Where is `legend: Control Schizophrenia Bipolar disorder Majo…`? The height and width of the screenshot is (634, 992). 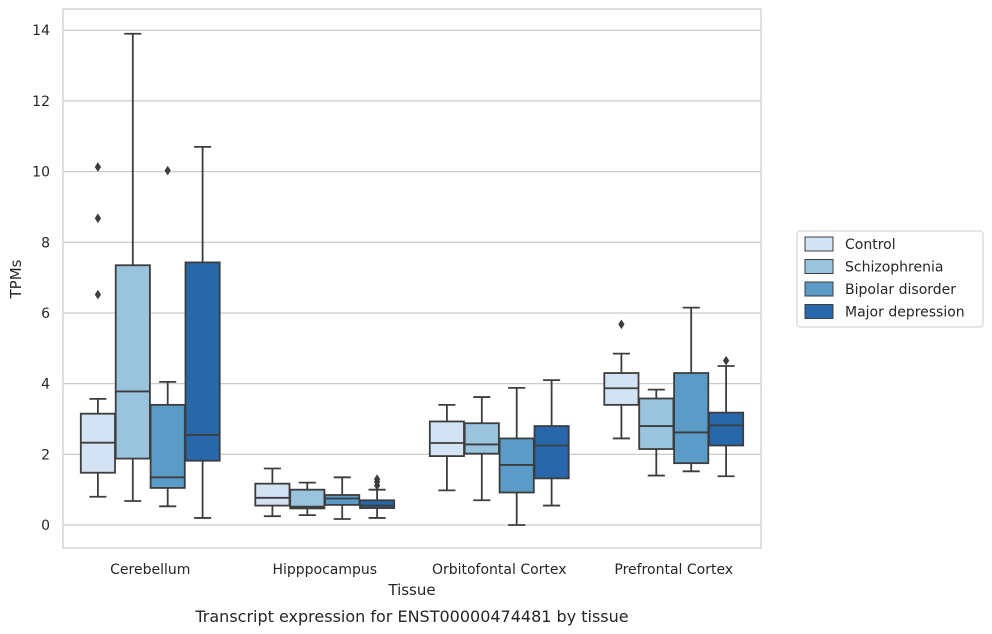 legend: Control Schizophrenia Bipolar disorder Majo… is located at coordinates (890, 279).